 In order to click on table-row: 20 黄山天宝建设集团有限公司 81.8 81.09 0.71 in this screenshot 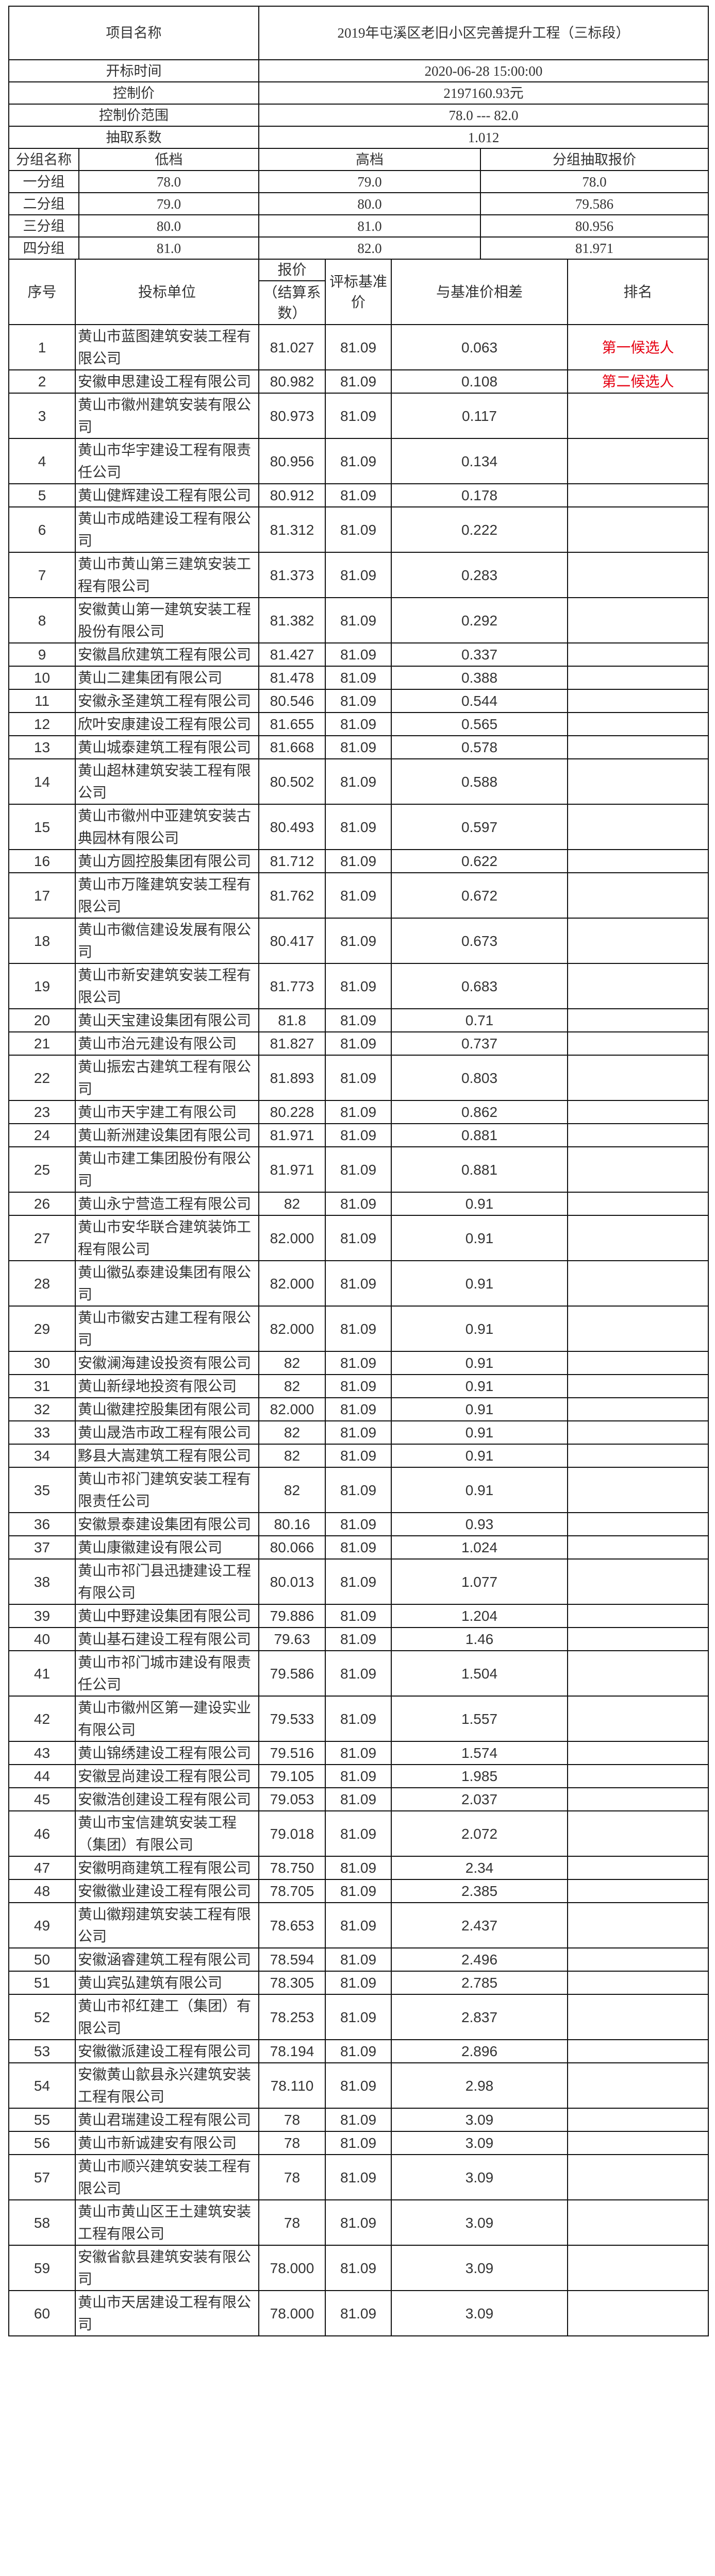, I will do `click(358, 1020)`.